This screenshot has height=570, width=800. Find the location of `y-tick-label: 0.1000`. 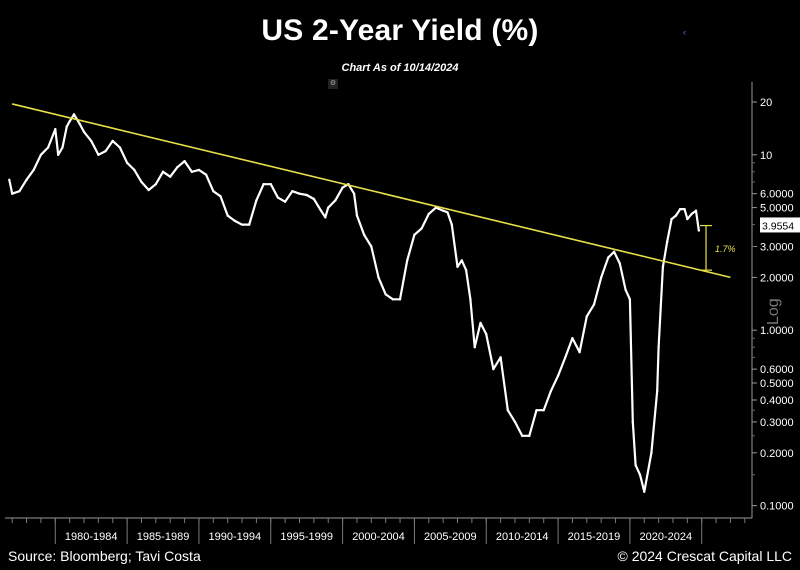

y-tick-label: 0.1000 is located at coordinates (777, 507).